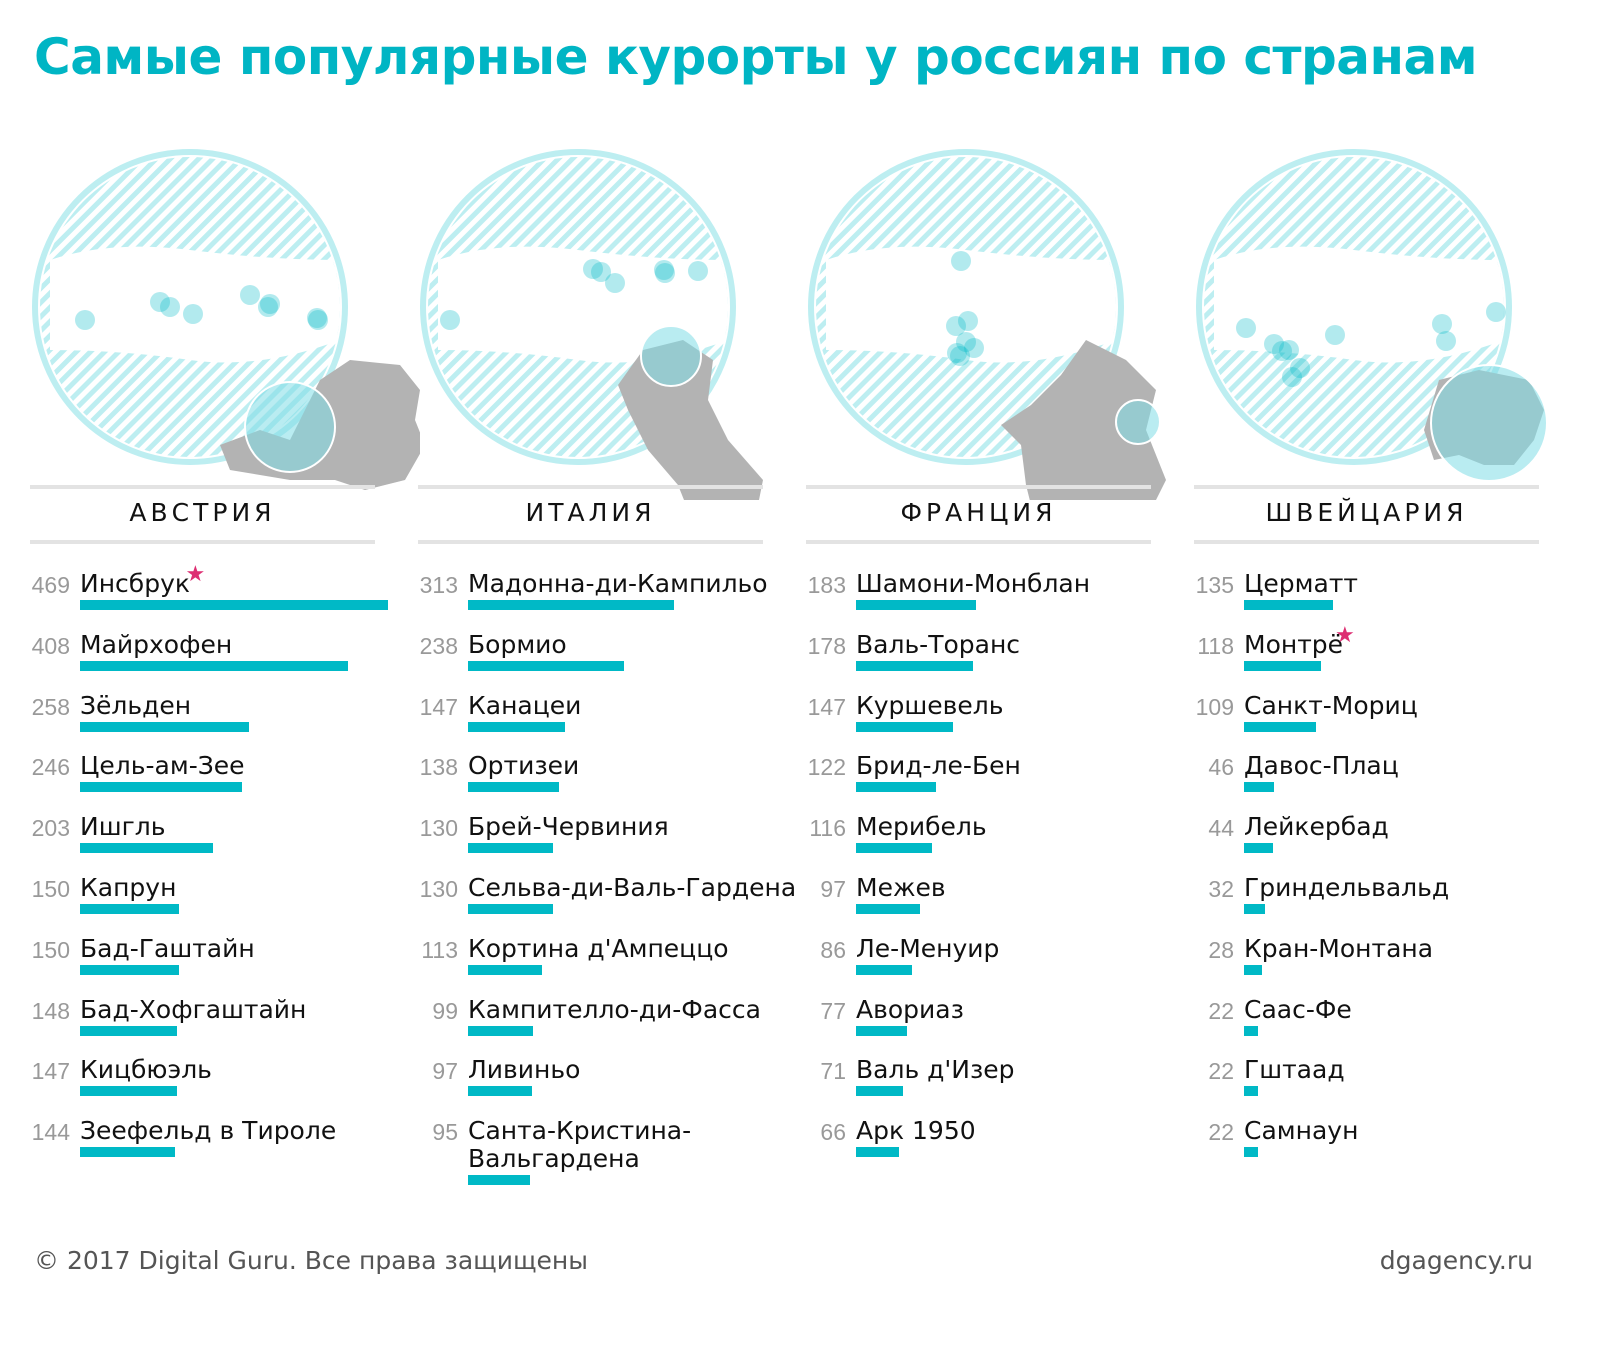  What do you see at coordinates (1006, 843) in the screenshot?
I see `resort-row: 116 Мерибель` at bounding box center [1006, 843].